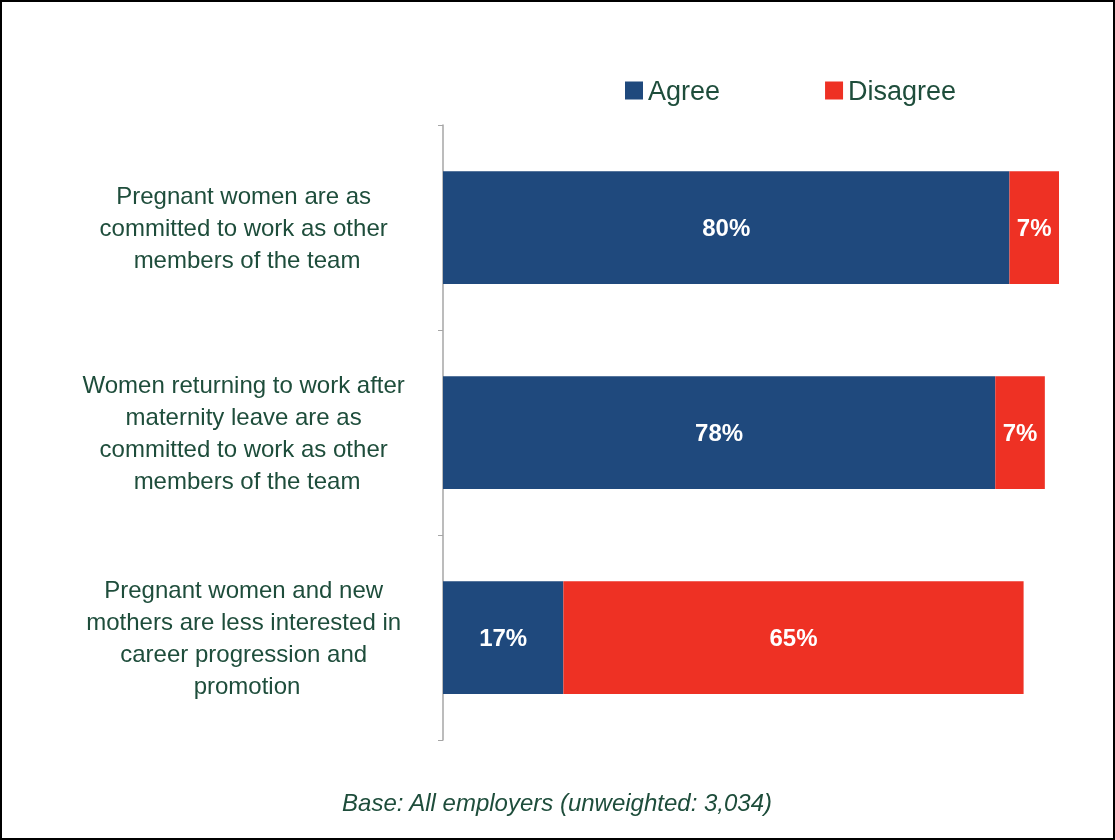 This screenshot has height=840, width=1115. I want to click on data-label: 80%, so click(726, 227).